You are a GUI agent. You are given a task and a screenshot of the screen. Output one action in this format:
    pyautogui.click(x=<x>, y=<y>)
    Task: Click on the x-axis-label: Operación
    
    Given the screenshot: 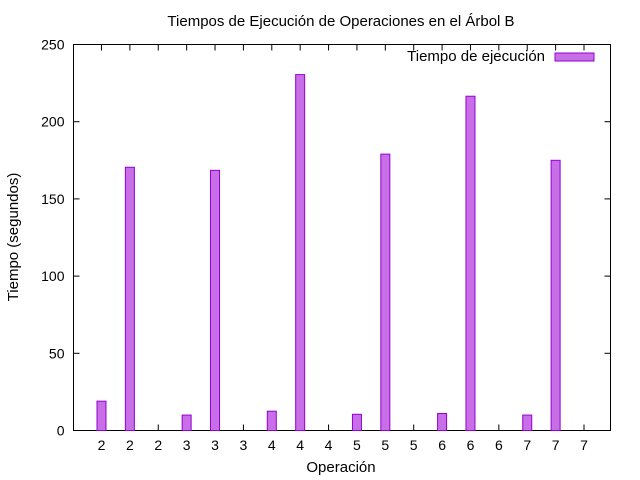 What is the action you would take?
    pyautogui.click(x=340, y=467)
    